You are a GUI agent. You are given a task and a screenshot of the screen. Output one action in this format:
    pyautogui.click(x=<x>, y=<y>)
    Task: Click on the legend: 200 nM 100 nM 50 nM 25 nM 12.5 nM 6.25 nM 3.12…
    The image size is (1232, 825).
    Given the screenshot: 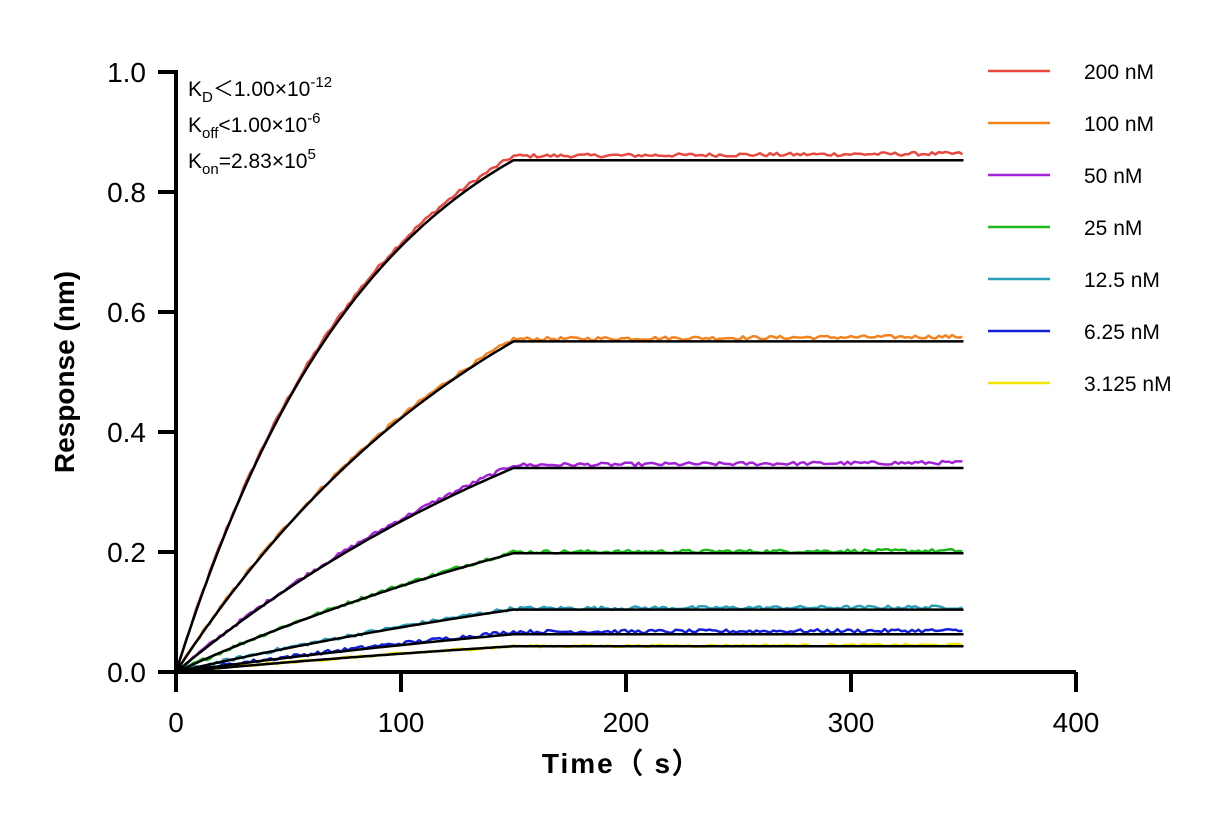 What is the action you would take?
    pyautogui.click(x=1080, y=228)
    